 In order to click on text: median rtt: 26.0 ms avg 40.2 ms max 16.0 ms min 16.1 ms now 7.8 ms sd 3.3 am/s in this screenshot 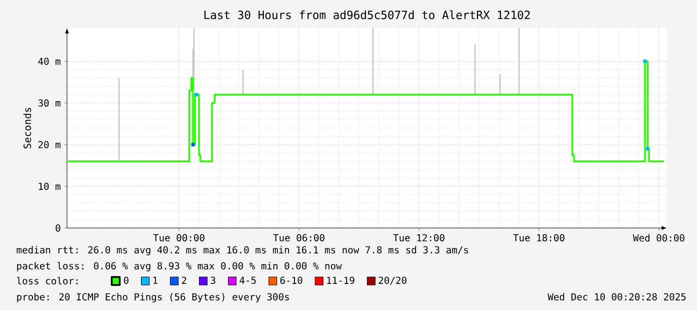, I will do `click(242, 251)`.